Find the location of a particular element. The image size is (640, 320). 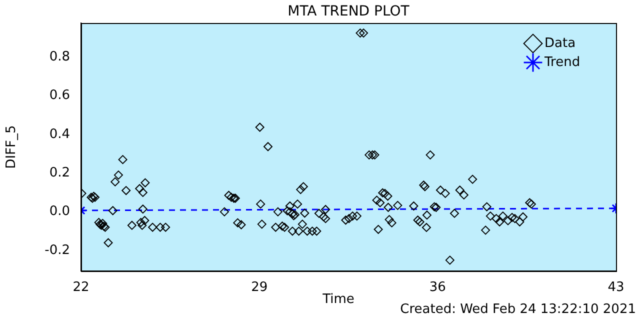

x-tick-label: 43 is located at coordinates (616, 288).